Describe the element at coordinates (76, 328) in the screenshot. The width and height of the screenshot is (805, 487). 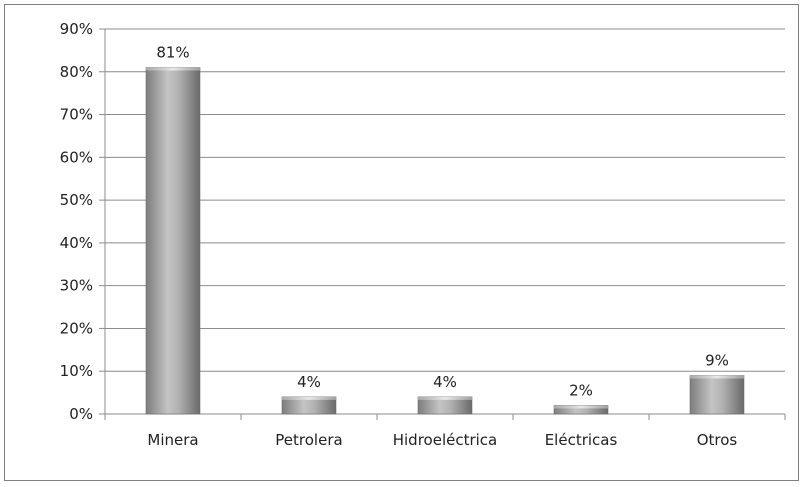
I see `y-tick-label: 20%` at that location.